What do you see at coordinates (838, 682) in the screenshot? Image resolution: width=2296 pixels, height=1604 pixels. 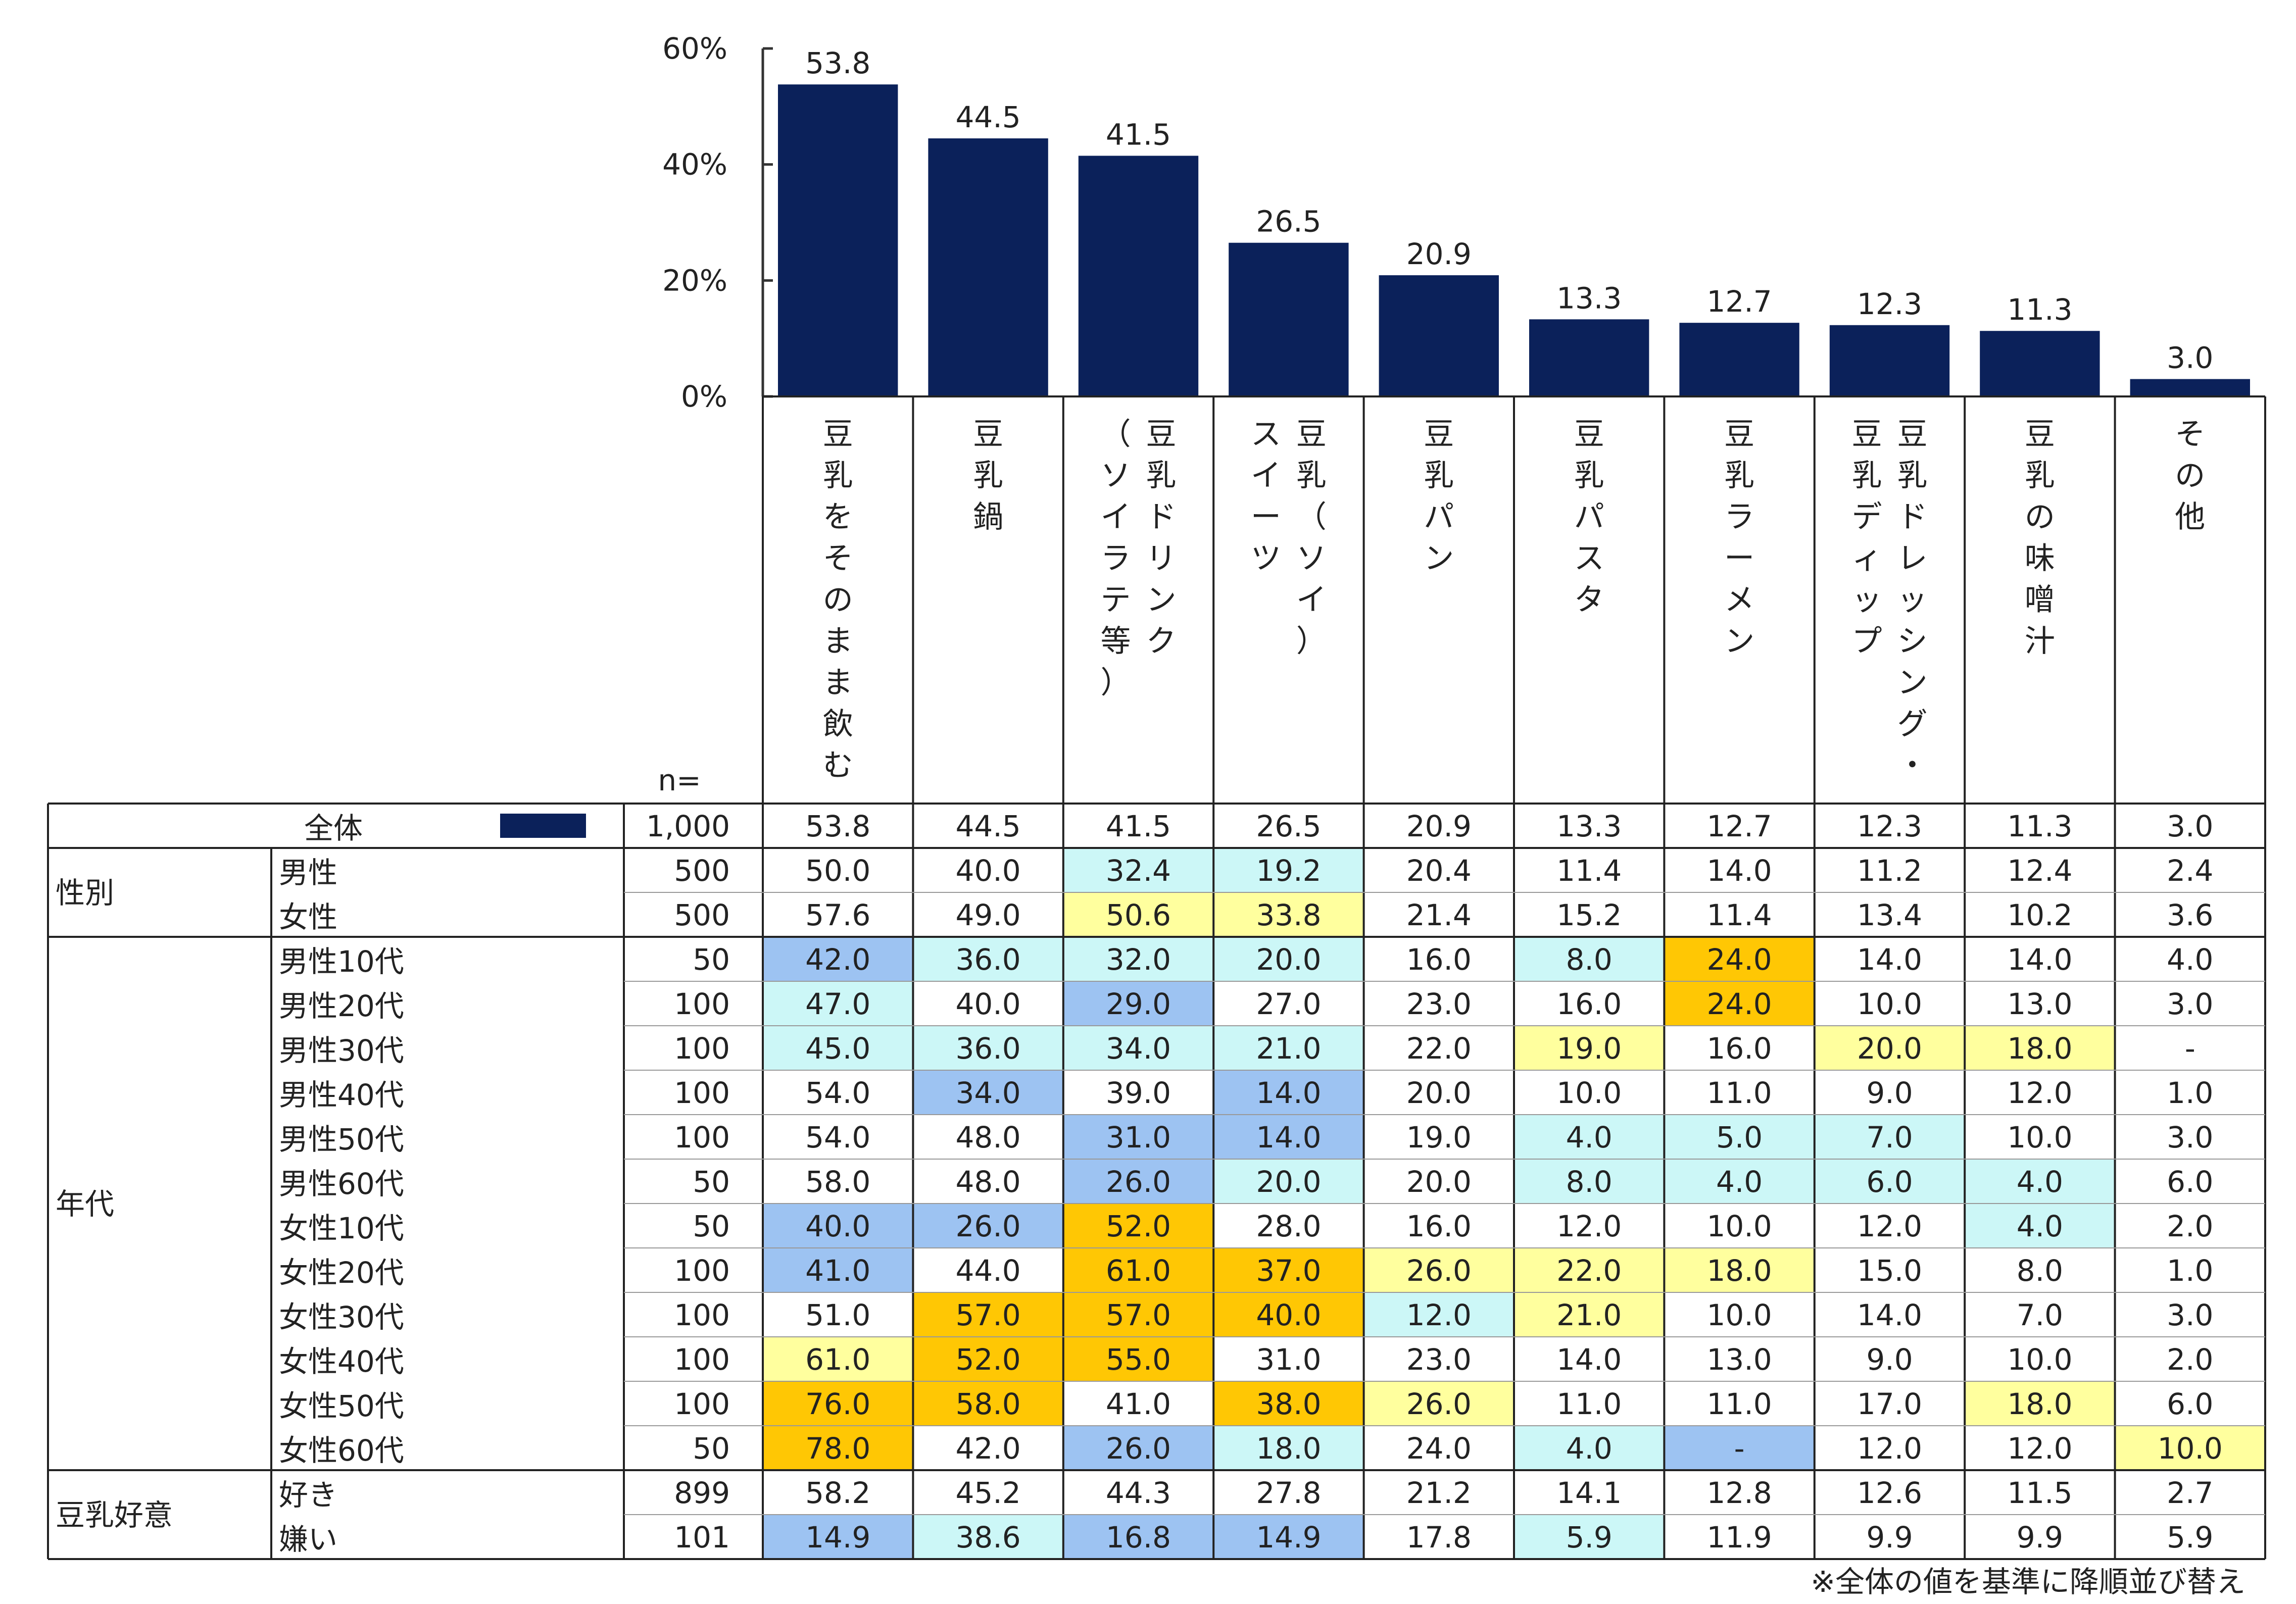 I see `category-label-char: ま` at bounding box center [838, 682].